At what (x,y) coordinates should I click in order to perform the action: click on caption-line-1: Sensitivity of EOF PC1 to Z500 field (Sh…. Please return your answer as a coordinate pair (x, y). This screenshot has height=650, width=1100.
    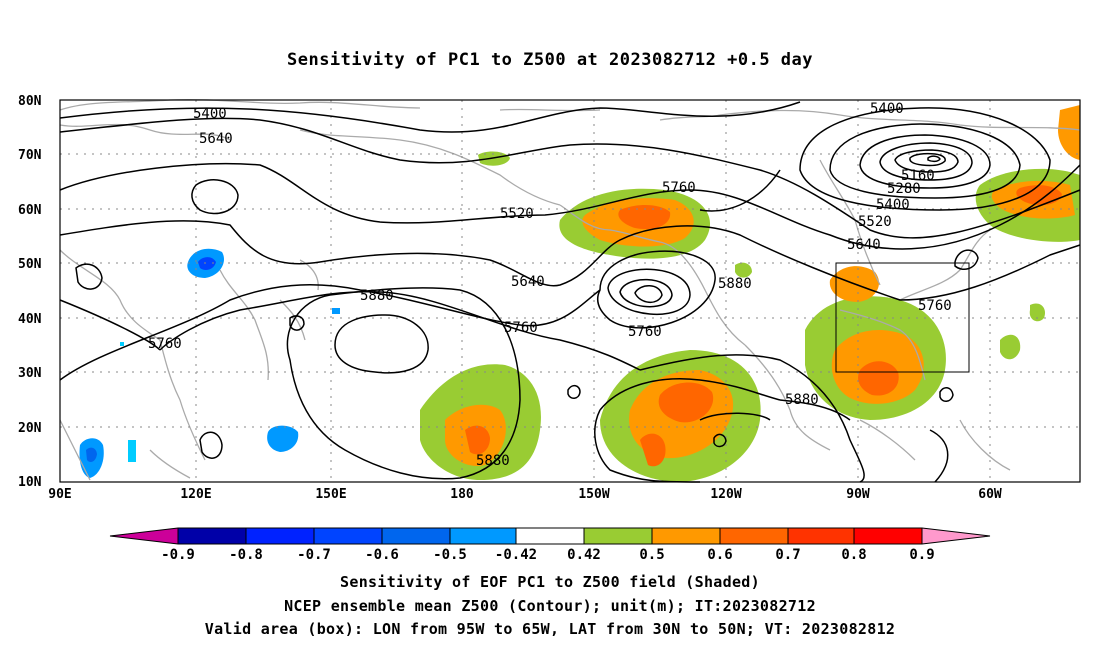
    Looking at the image, I should click on (550, 582).